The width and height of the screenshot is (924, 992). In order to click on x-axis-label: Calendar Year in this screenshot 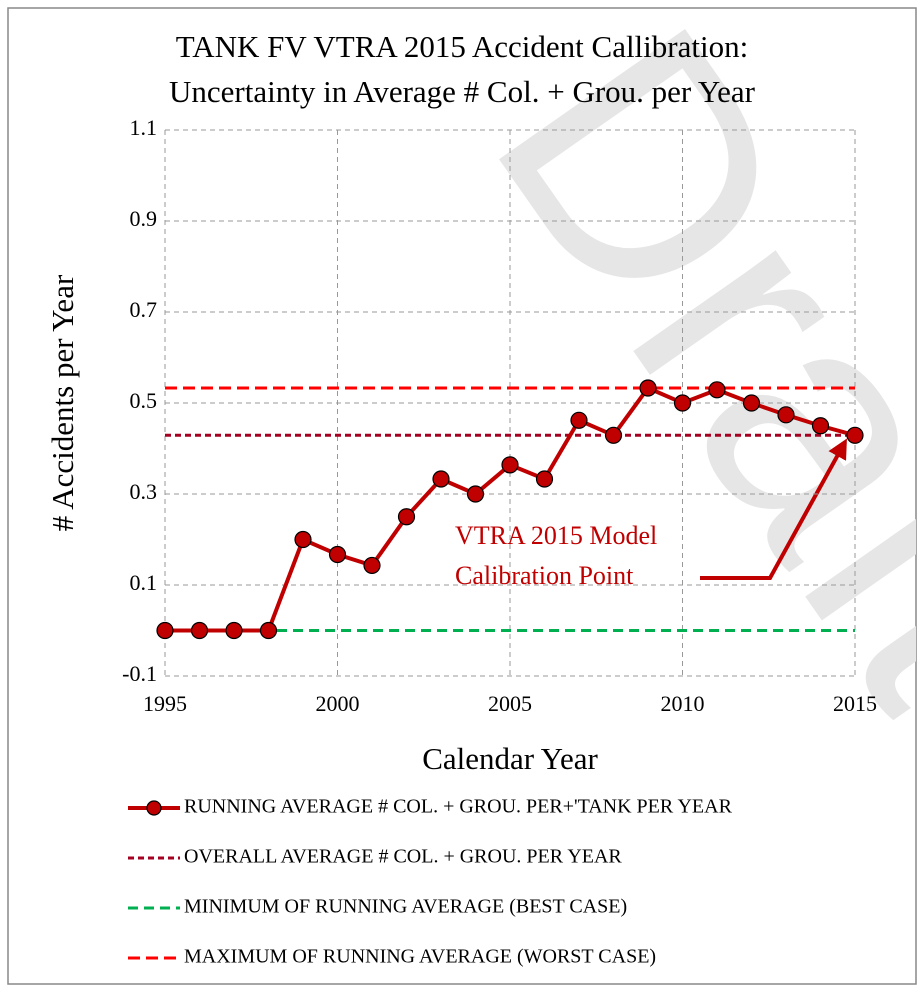, I will do `click(510, 758)`.